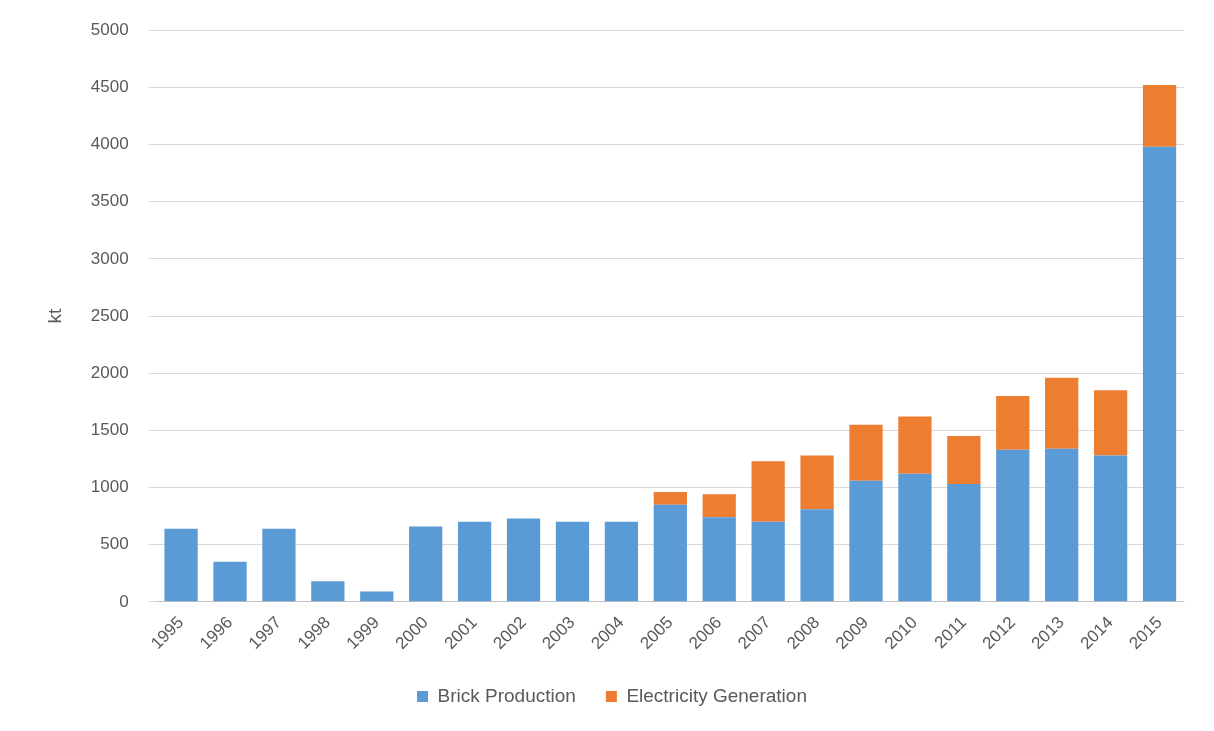 Image resolution: width=1214 pixels, height=731 pixels. What do you see at coordinates (109, 430) in the screenshot?
I see `y-tick-label: 1500` at bounding box center [109, 430].